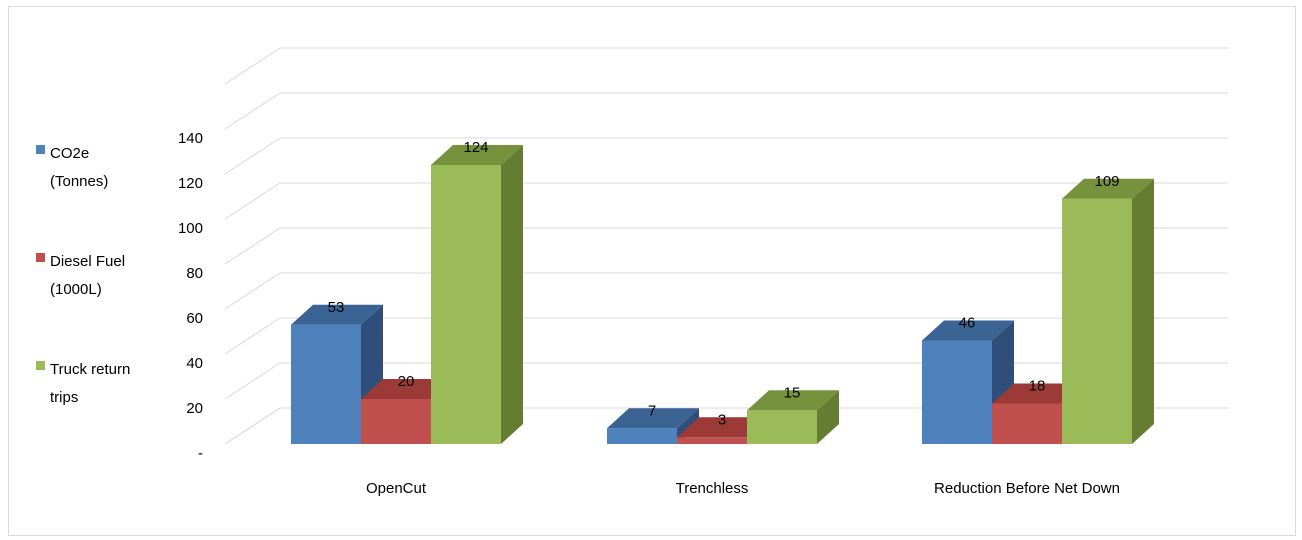  Describe the element at coordinates (90, 383) in the screenshot. I see `legend-label-truck: Truck return trips` at that location.